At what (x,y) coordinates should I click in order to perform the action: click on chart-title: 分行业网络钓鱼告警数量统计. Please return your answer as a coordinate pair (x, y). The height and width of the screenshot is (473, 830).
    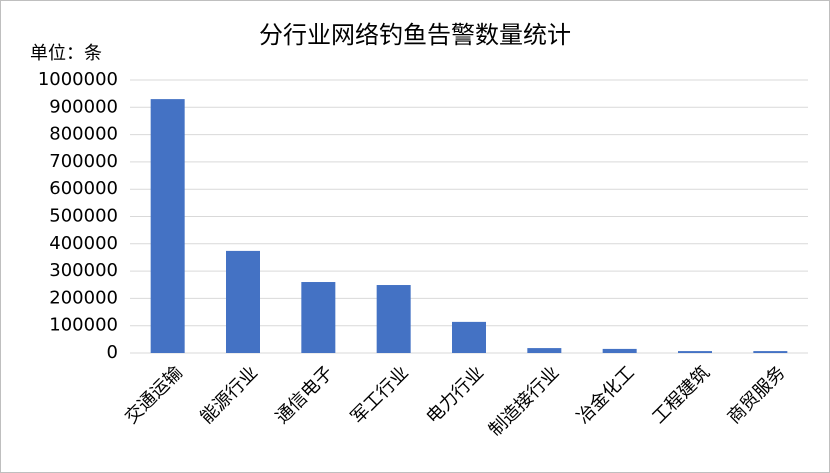
    Looking at the image, I should click on (415, 35).